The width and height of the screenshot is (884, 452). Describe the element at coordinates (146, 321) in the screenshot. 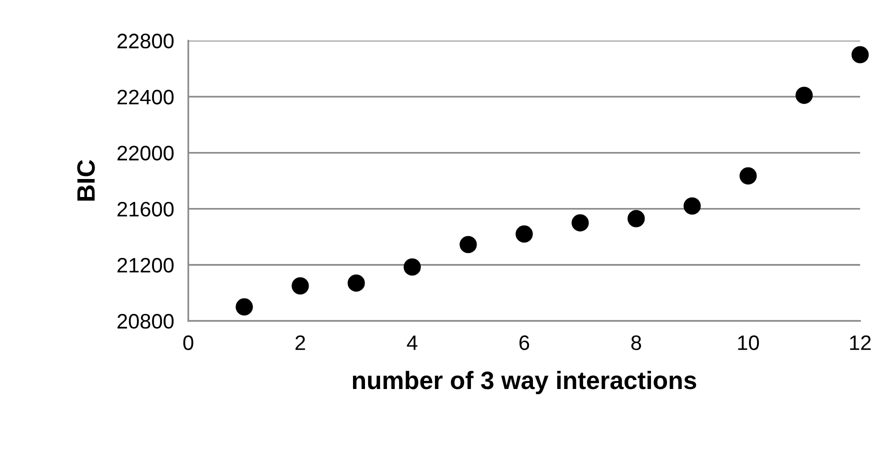

I see `y-tick-label: 20800` at that location.